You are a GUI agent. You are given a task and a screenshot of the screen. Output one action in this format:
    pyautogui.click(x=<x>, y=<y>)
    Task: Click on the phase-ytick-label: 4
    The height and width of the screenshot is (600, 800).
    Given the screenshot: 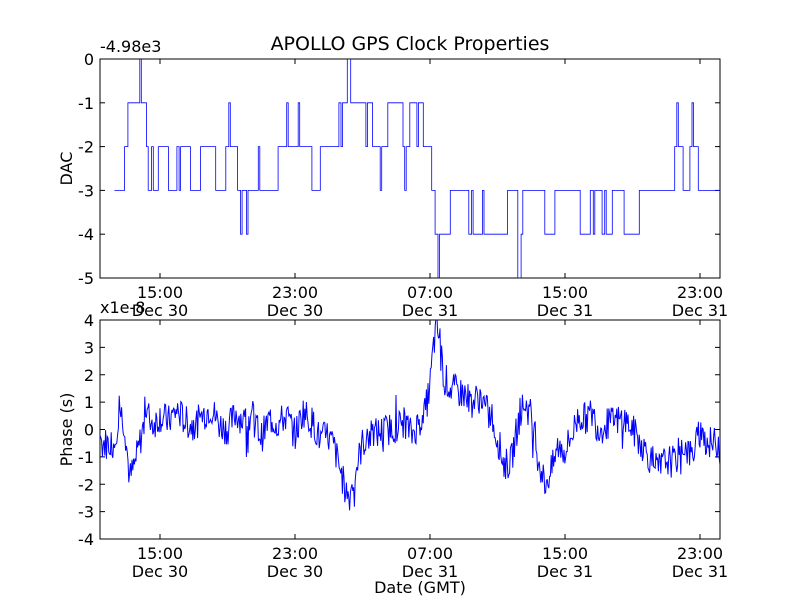 What is the action you would take?
    pyautogui.click(x=89, y=320)
    